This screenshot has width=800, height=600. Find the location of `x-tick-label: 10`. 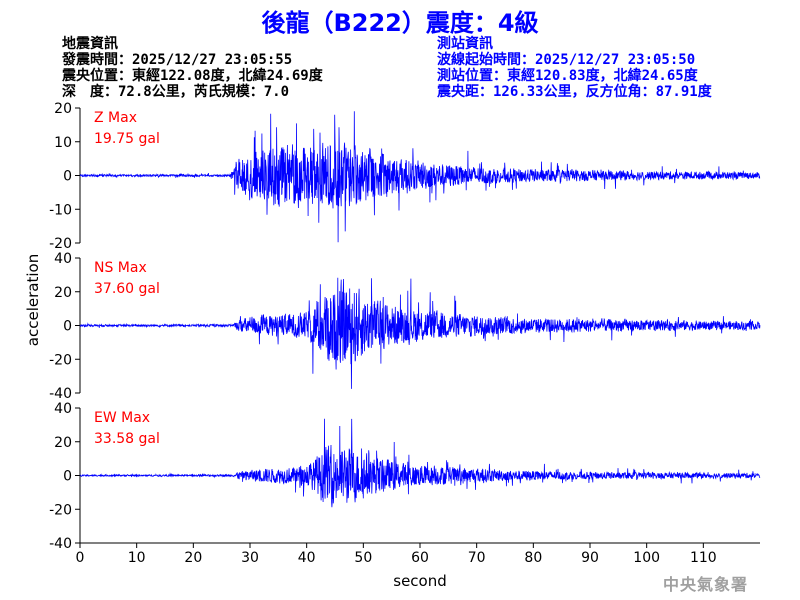

x-tick-label: 10 is located at coordinates (137, 558).